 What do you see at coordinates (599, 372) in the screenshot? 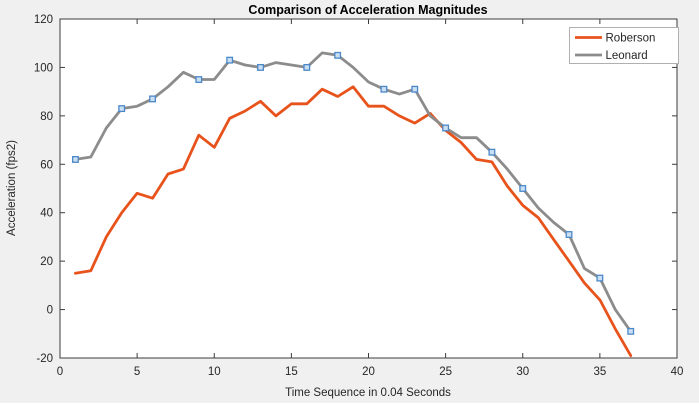
I see `x-tick-label: 35` at bounding box center [599, 372].